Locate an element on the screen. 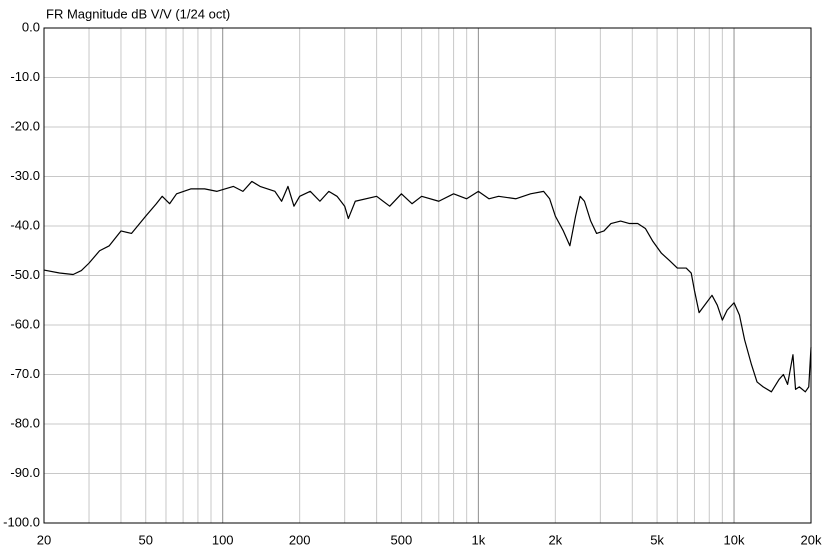 This screenshot has width=827, height=553. y-tick-label: -90.0 is located at coordinates (25, 472).